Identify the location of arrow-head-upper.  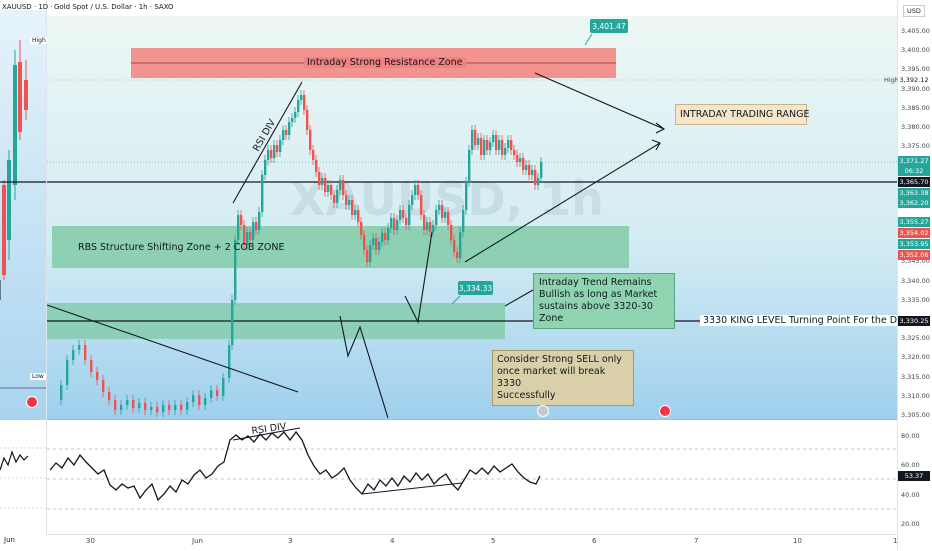
(660, 128).